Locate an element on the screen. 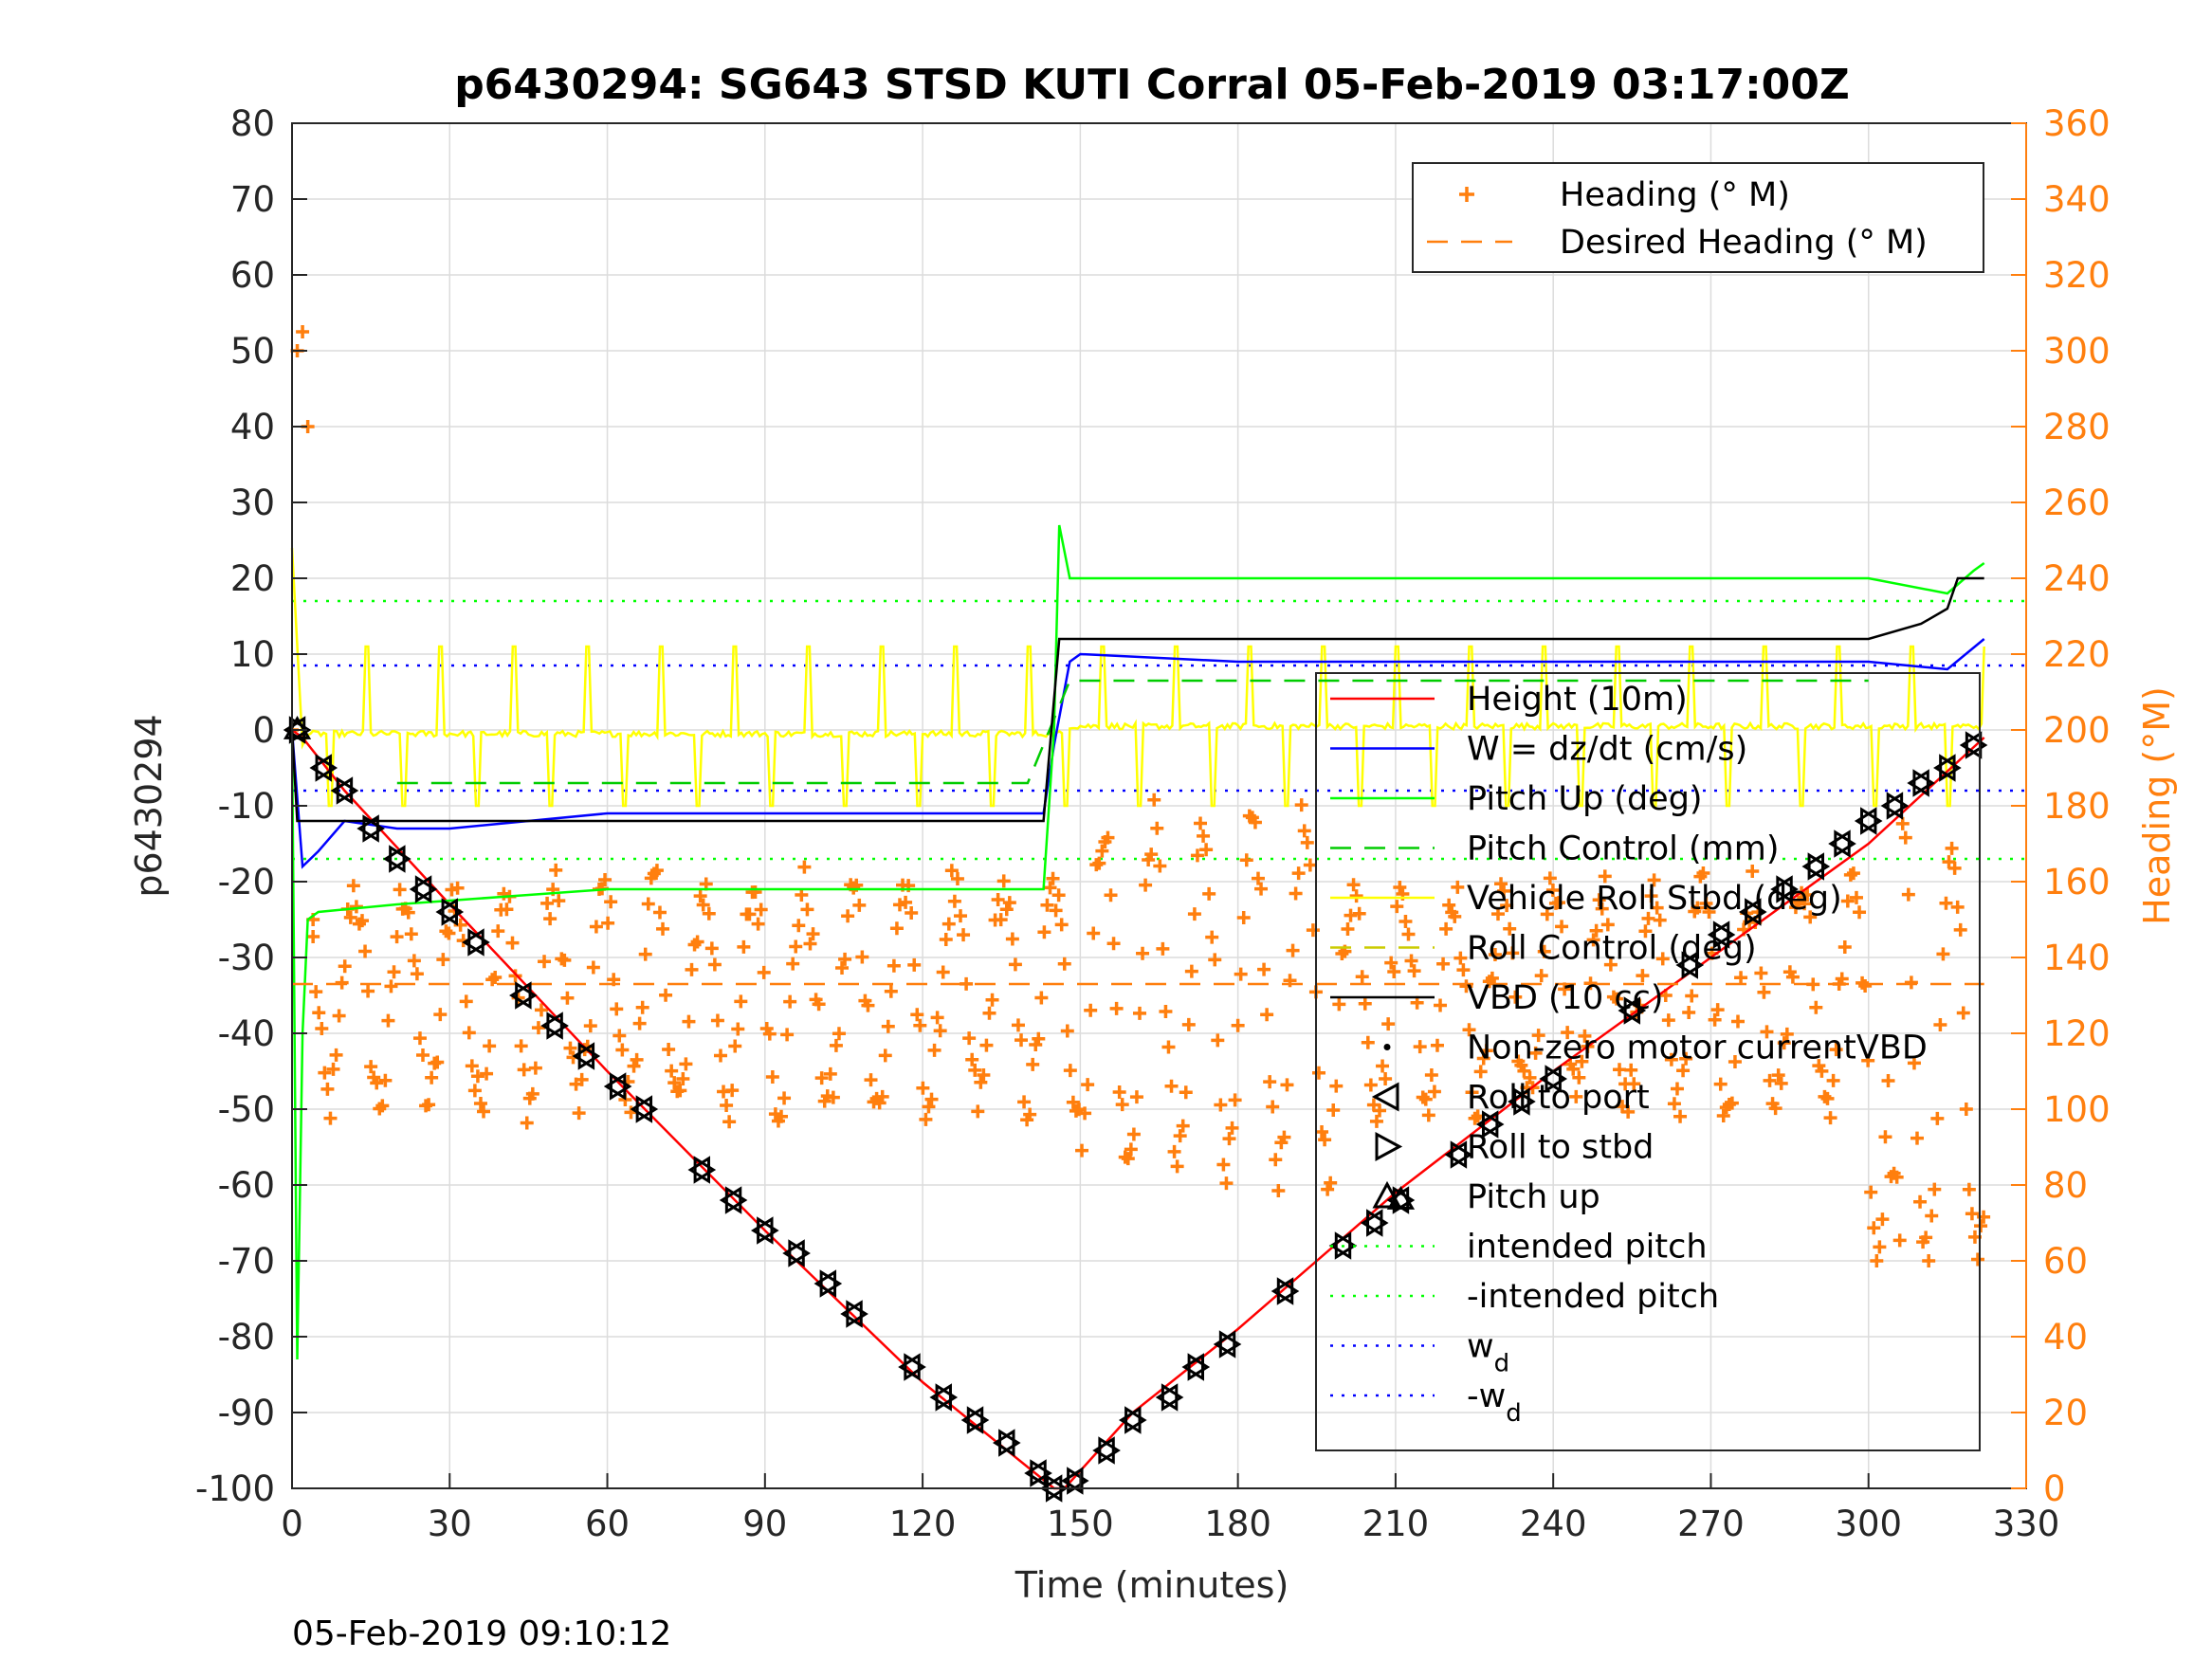  y-left-tick-label: 40 is located at coordinates (252, 427).